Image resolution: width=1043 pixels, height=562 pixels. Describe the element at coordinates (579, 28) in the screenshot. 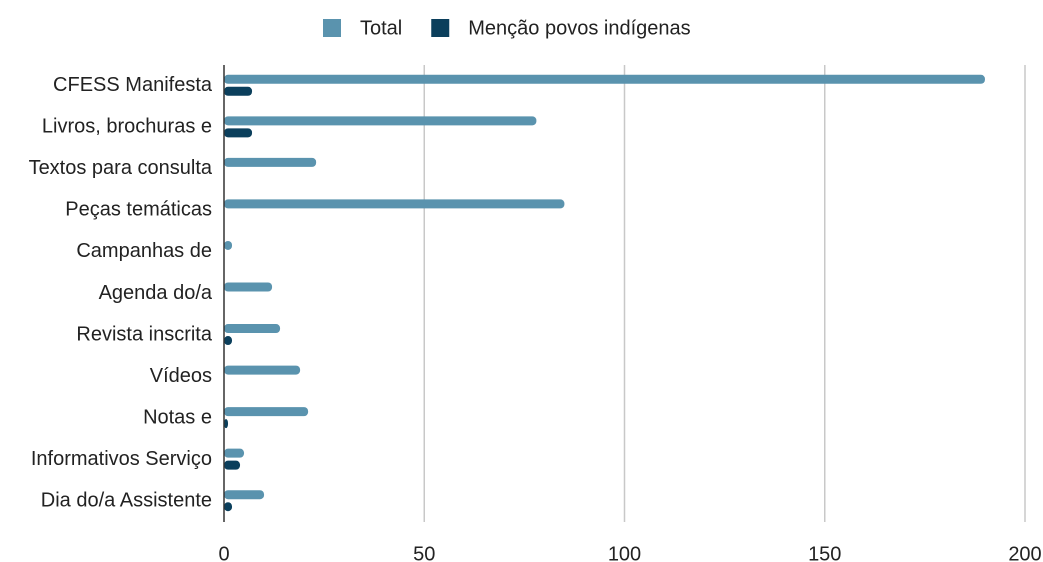

I see `legend-label: Menção povos indígenas` at that location.